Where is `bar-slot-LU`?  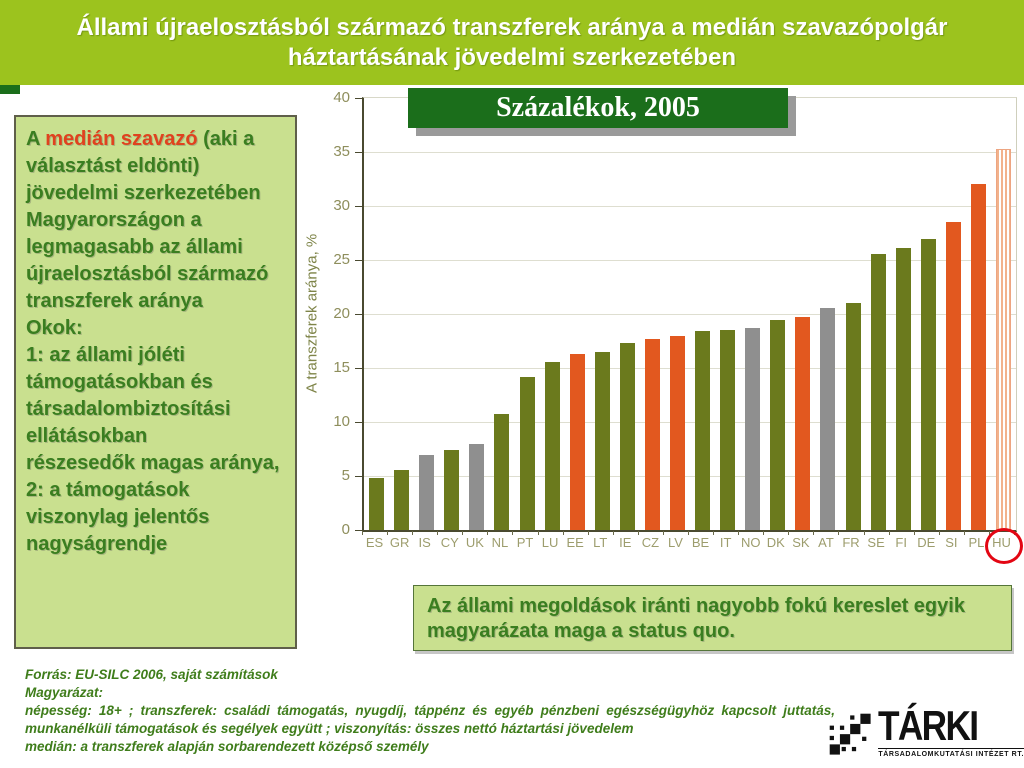 bar-slot-LU is located at coordinates (552, 314).